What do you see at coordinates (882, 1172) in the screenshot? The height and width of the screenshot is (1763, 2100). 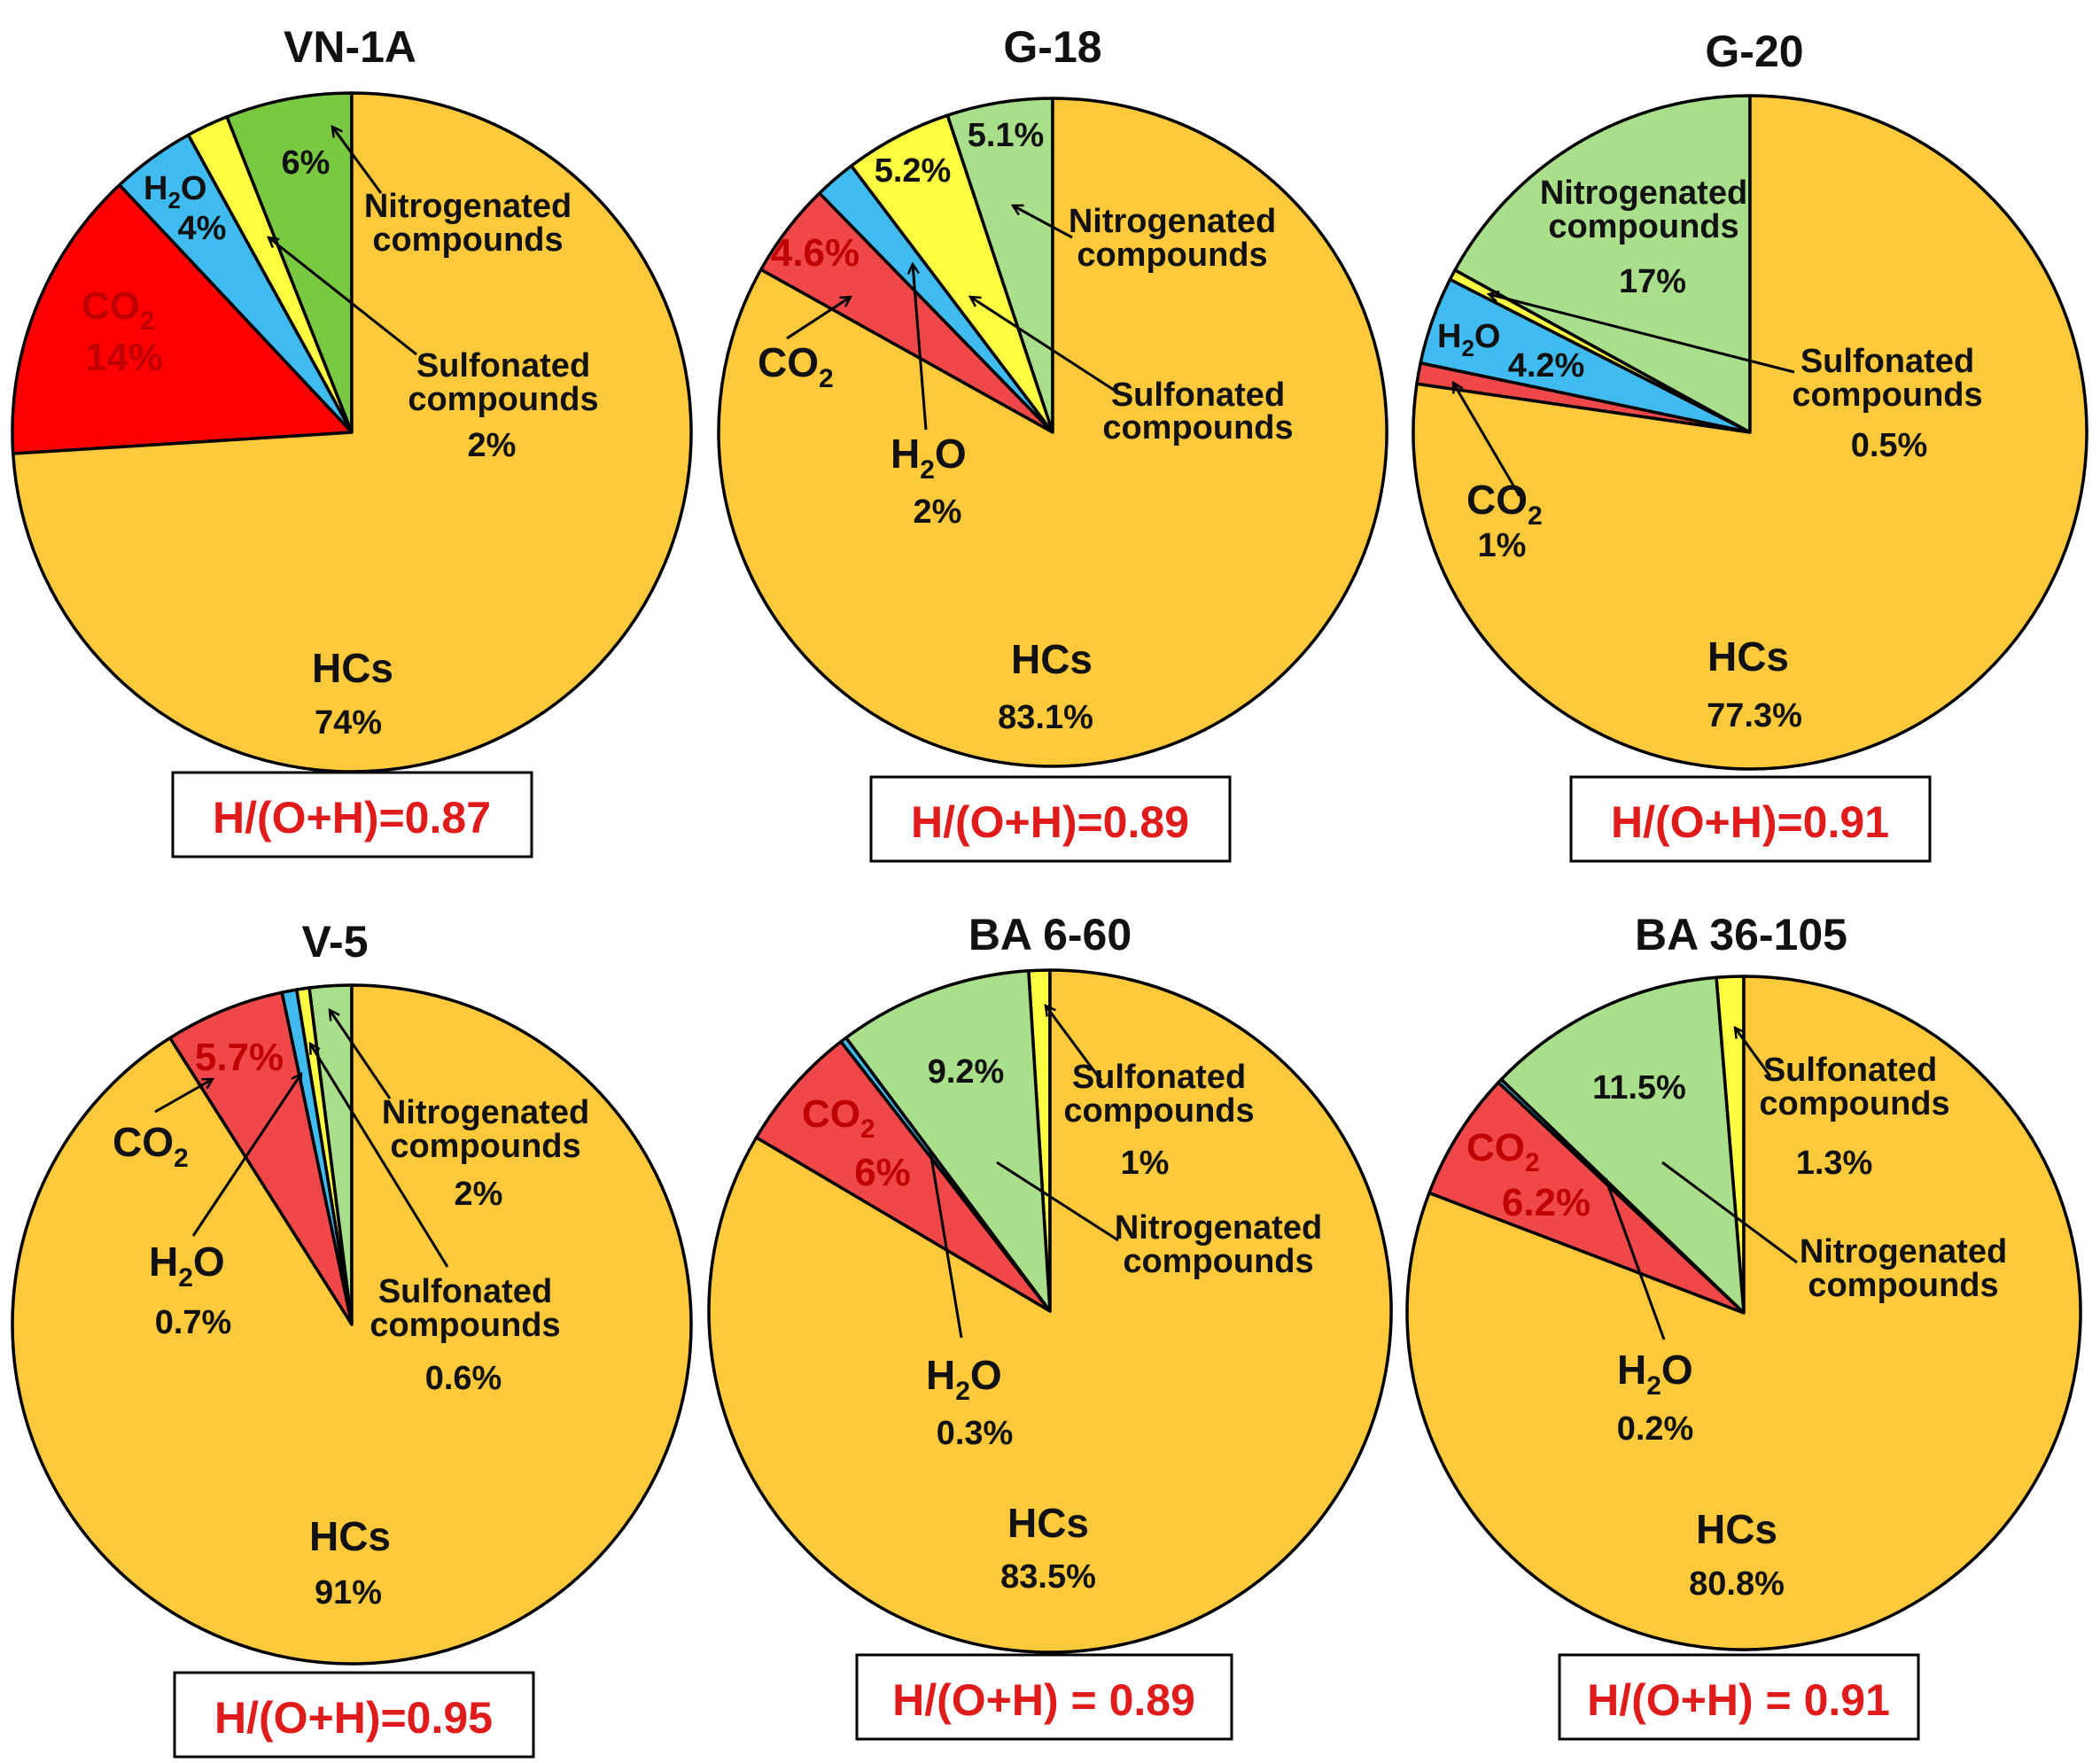 I see `co2-value-label: 6%` at bounding box center [882, 1172].